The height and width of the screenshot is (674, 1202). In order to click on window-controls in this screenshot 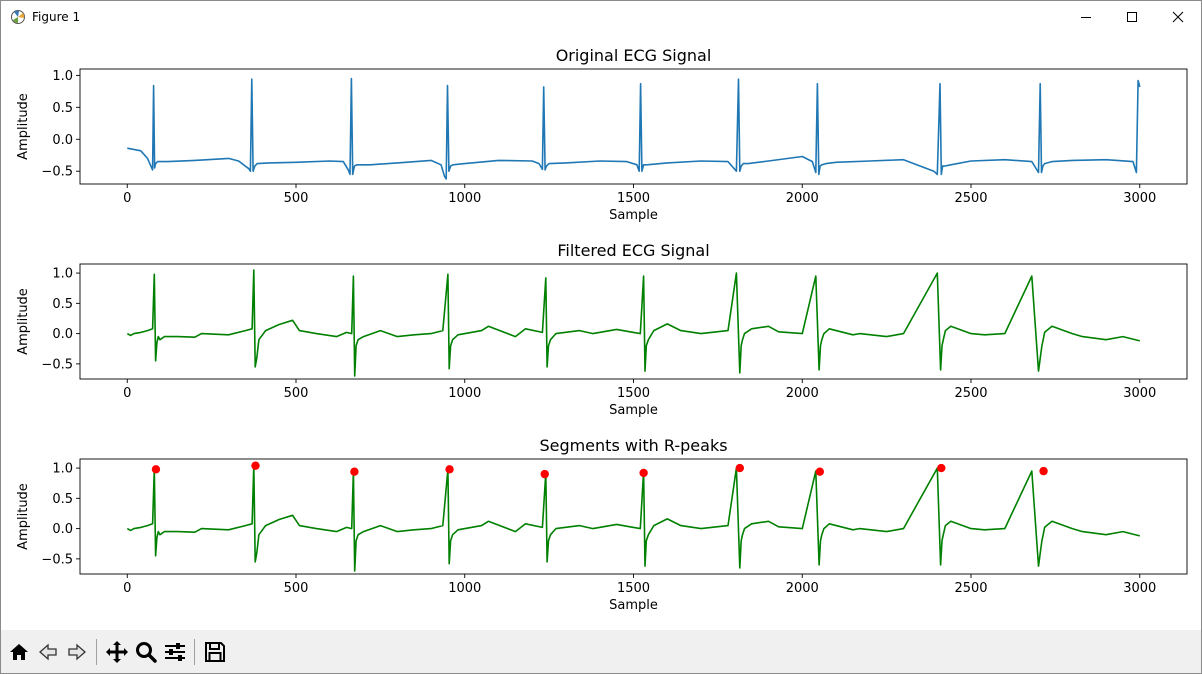, I will do `click(1132, 16)`.